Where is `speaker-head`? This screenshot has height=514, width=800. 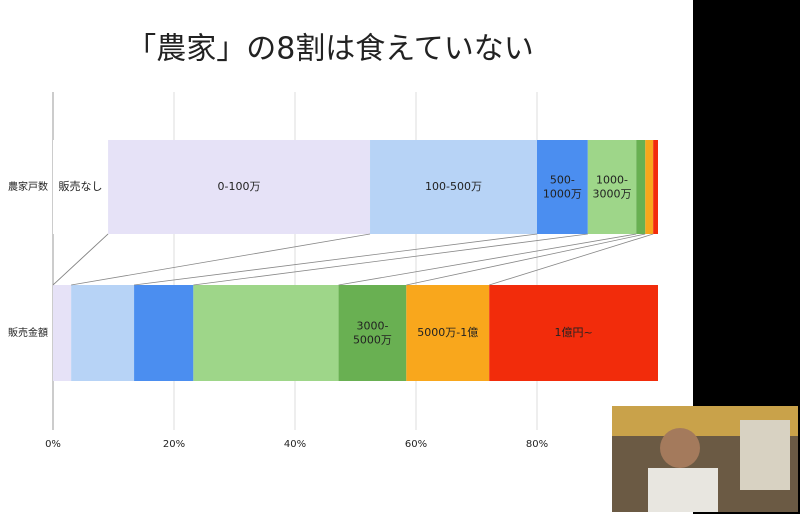
speaker-head is located at coordinates (680, 448).